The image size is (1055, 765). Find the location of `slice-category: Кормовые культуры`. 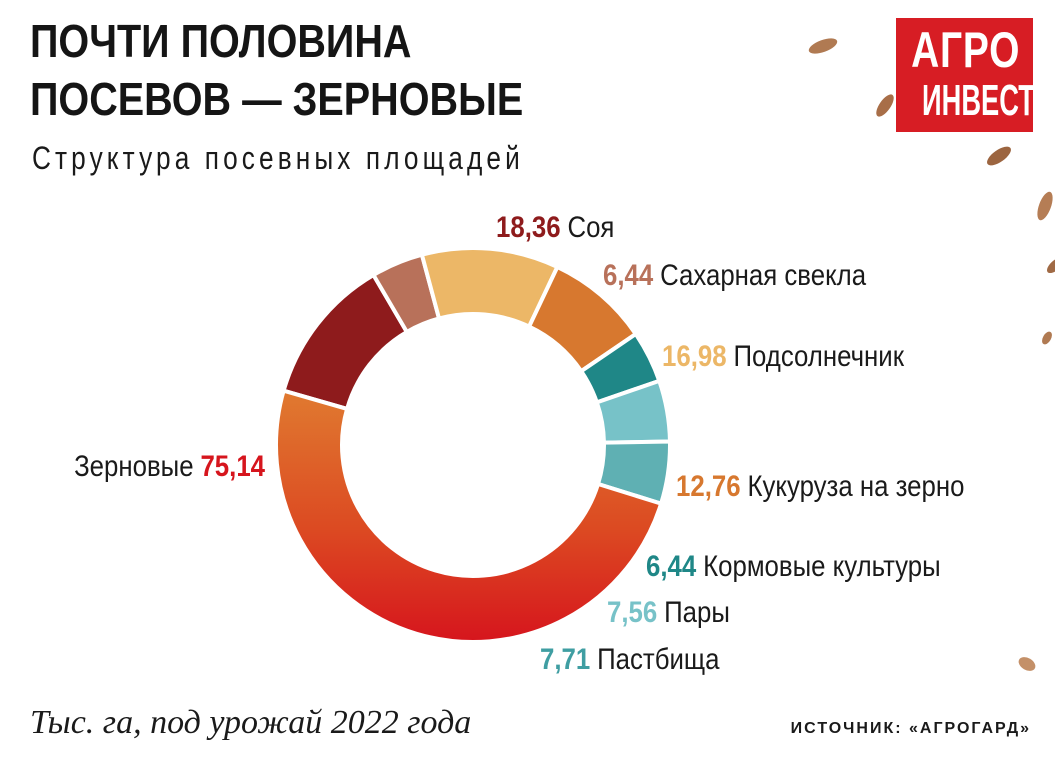

slice-category: Кормовые культуры is located at coordinates (822, 566).